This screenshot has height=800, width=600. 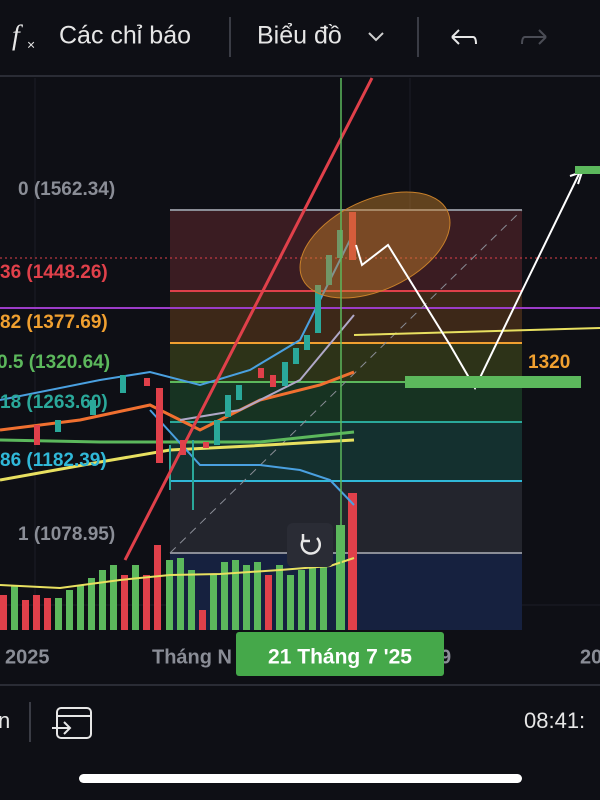 I want to click on crosshair-label-box, so click(x=340, y=654).